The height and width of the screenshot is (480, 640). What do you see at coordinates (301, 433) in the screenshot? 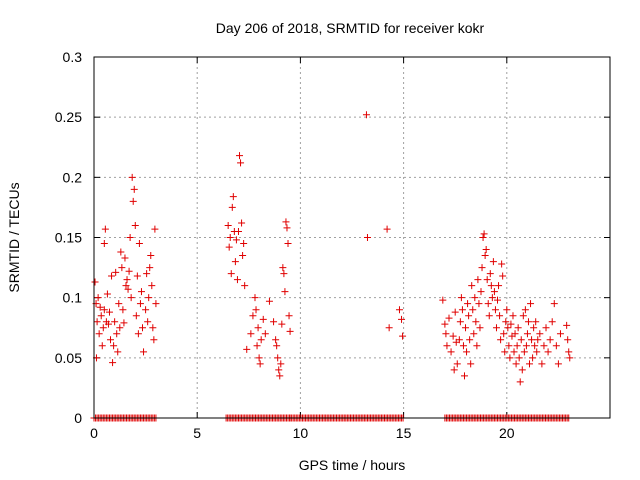
I see `x-tick-label: 10` at bounding box center [301, 433].